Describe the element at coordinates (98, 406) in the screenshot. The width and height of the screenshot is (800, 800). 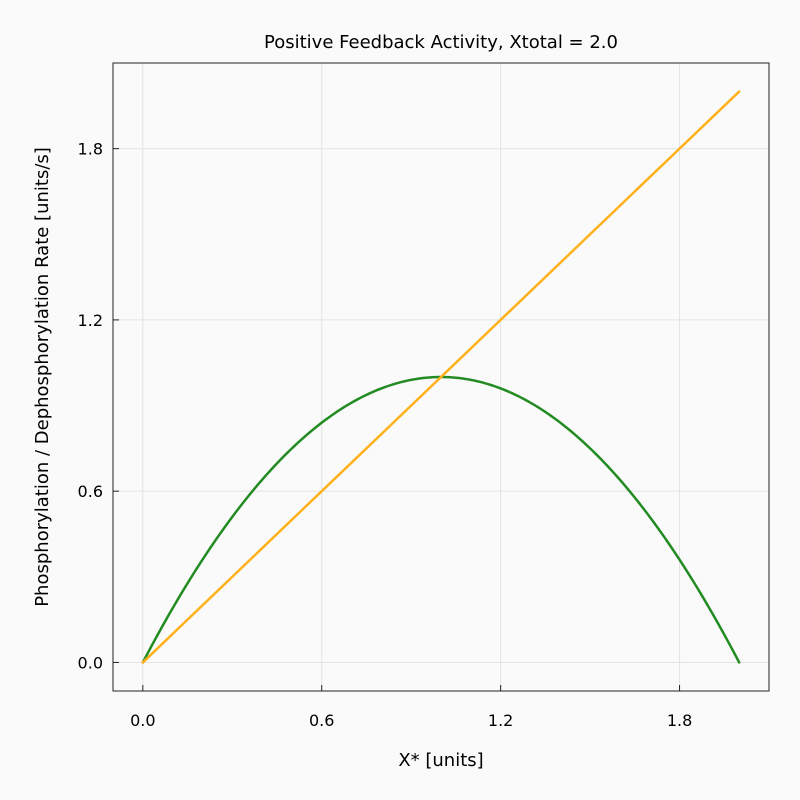
I see `y-axis-ticks: 0.0 0.6 1.2 1.8` at that location.